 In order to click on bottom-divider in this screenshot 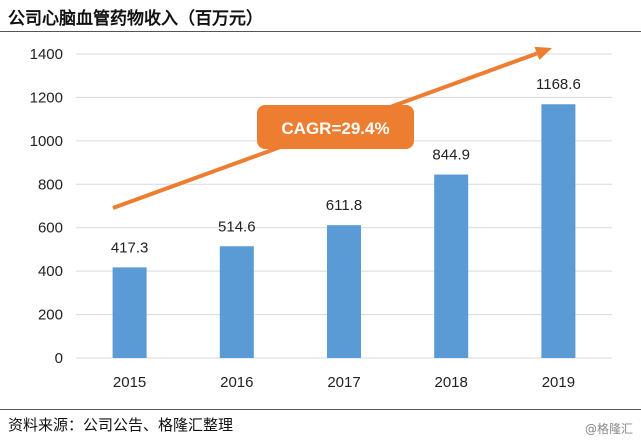, I will do `click(320, 409)`.